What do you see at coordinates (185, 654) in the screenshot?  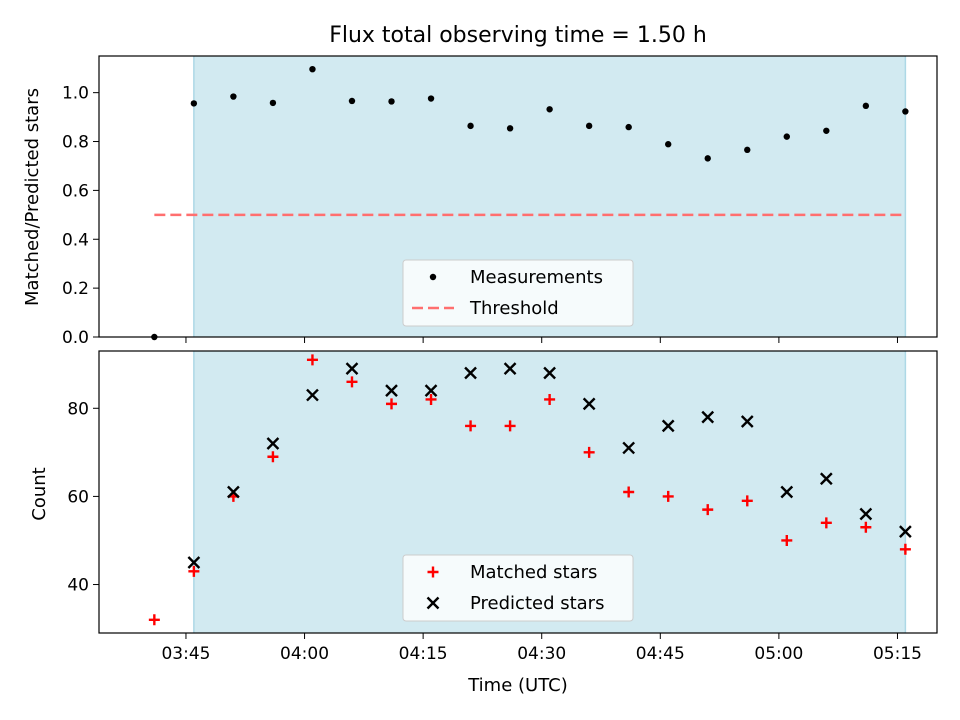 I see `x-tick-label: 03:45` at bounding box center [185, 654].